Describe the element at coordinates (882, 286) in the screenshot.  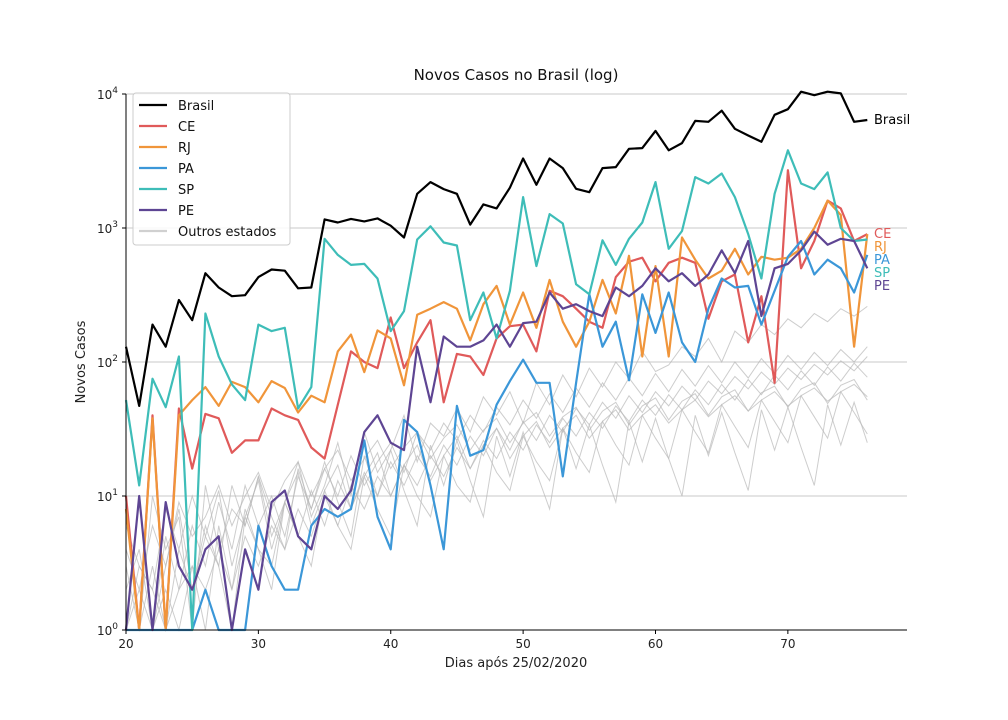
I see `end-label-pe: PE` at that location.